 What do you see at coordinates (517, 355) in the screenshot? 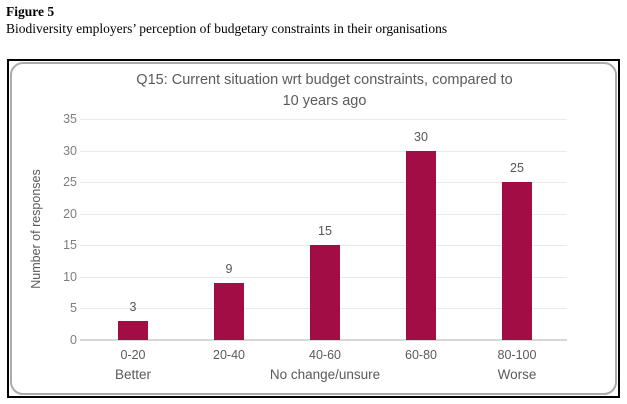
I see `x-tick-label: 80-100` at bounding box center [517, 355].